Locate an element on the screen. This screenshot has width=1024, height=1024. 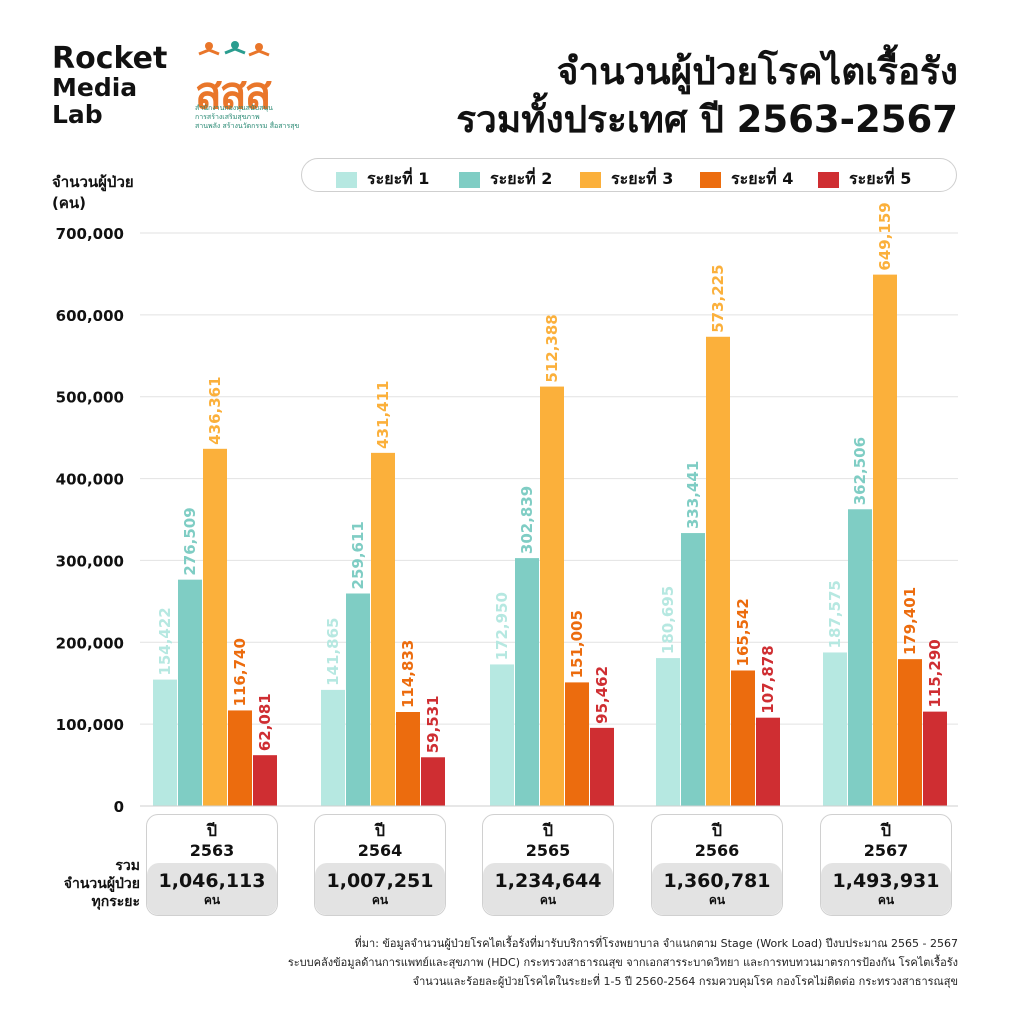
year-label: 2565 is located at coordinates (548, 850).